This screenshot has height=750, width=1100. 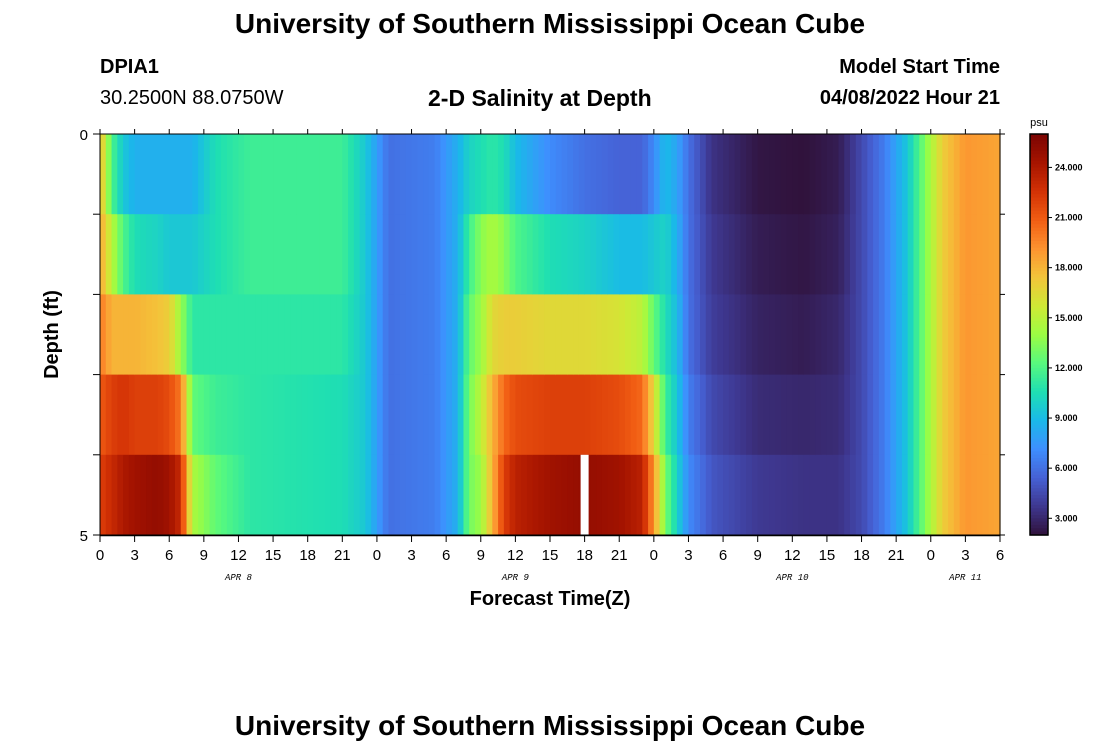 I want to click on x-tick-label: 12, so click(x=792, y=555).